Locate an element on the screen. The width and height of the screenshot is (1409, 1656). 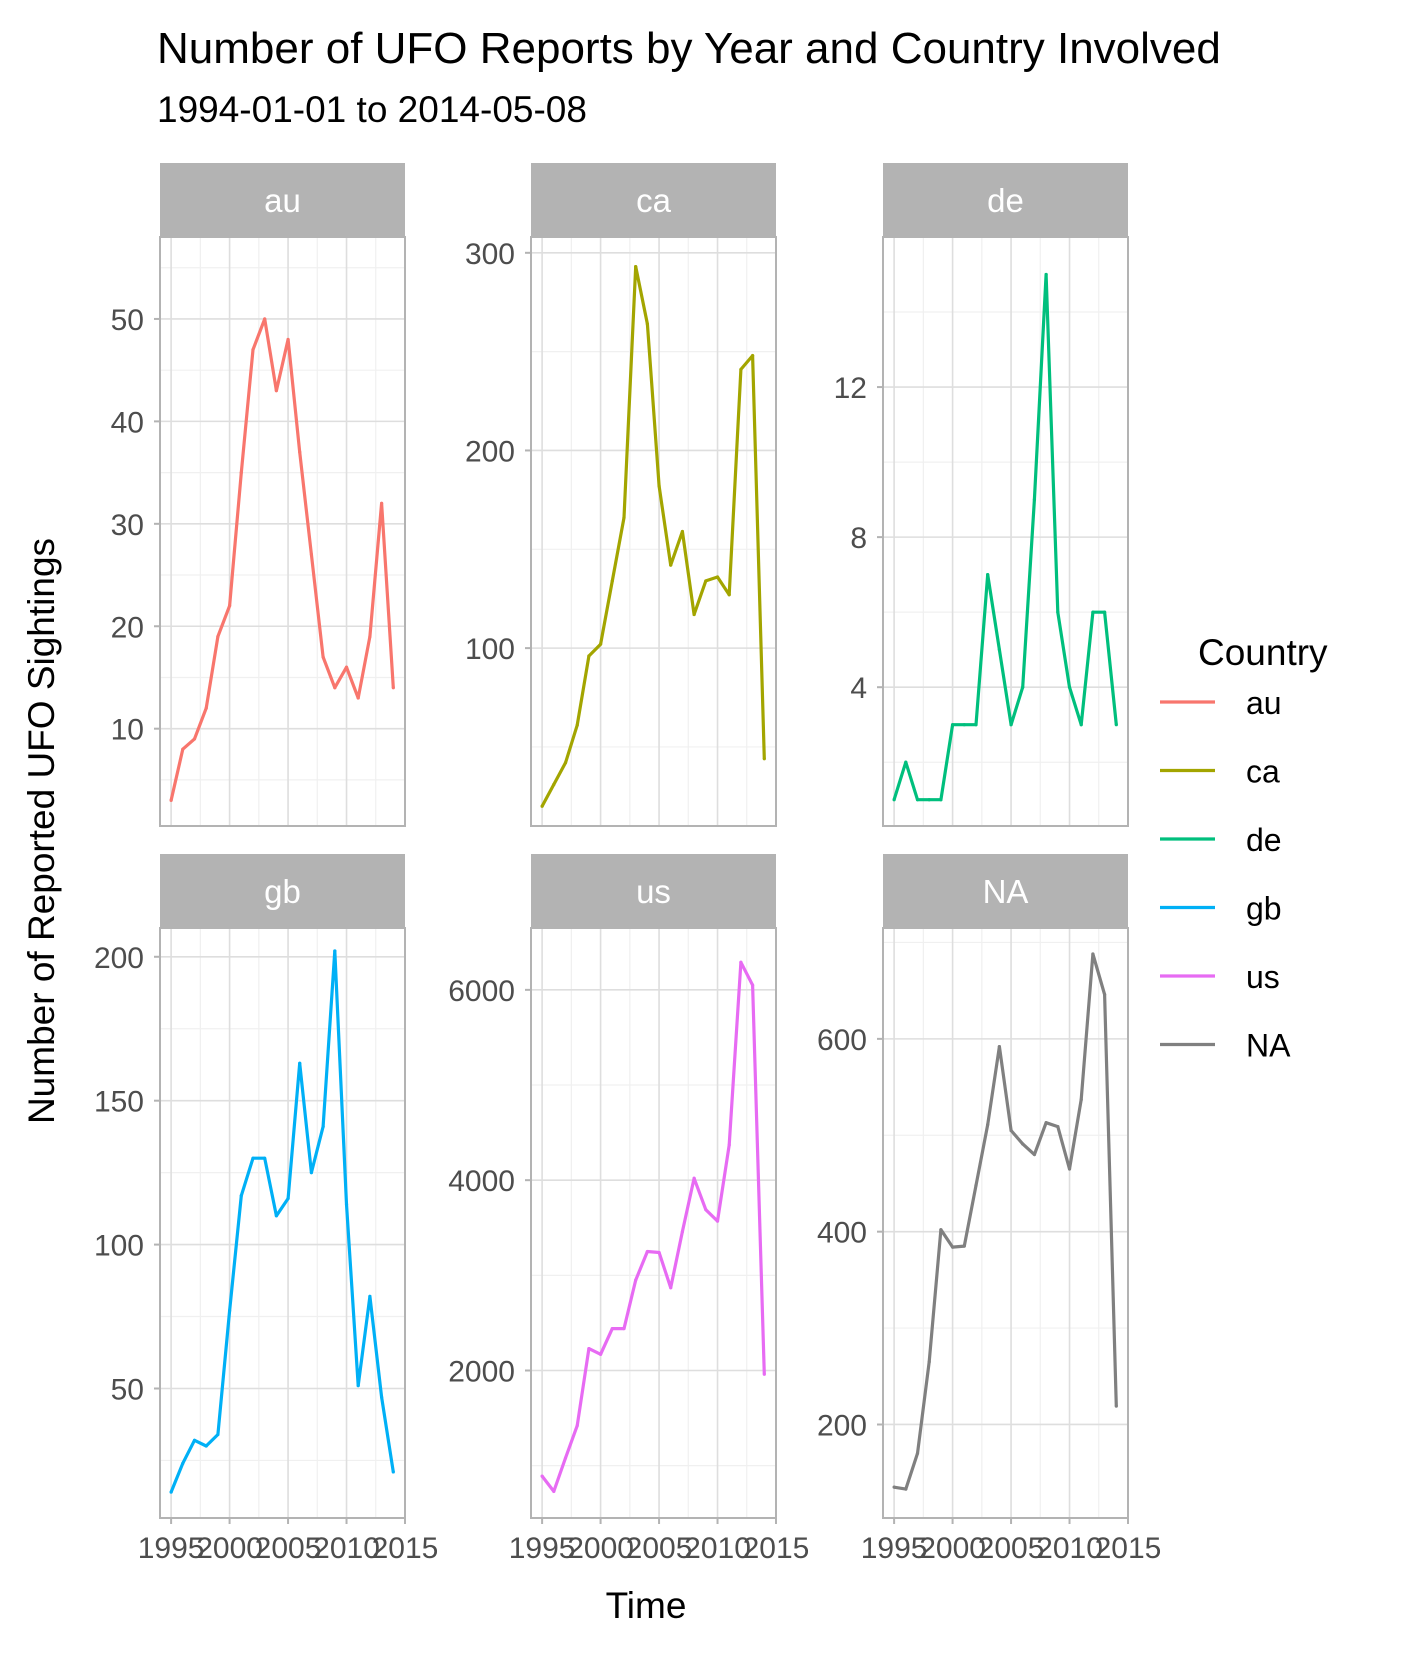
series-line-ca is located at coordinates (653, 536).